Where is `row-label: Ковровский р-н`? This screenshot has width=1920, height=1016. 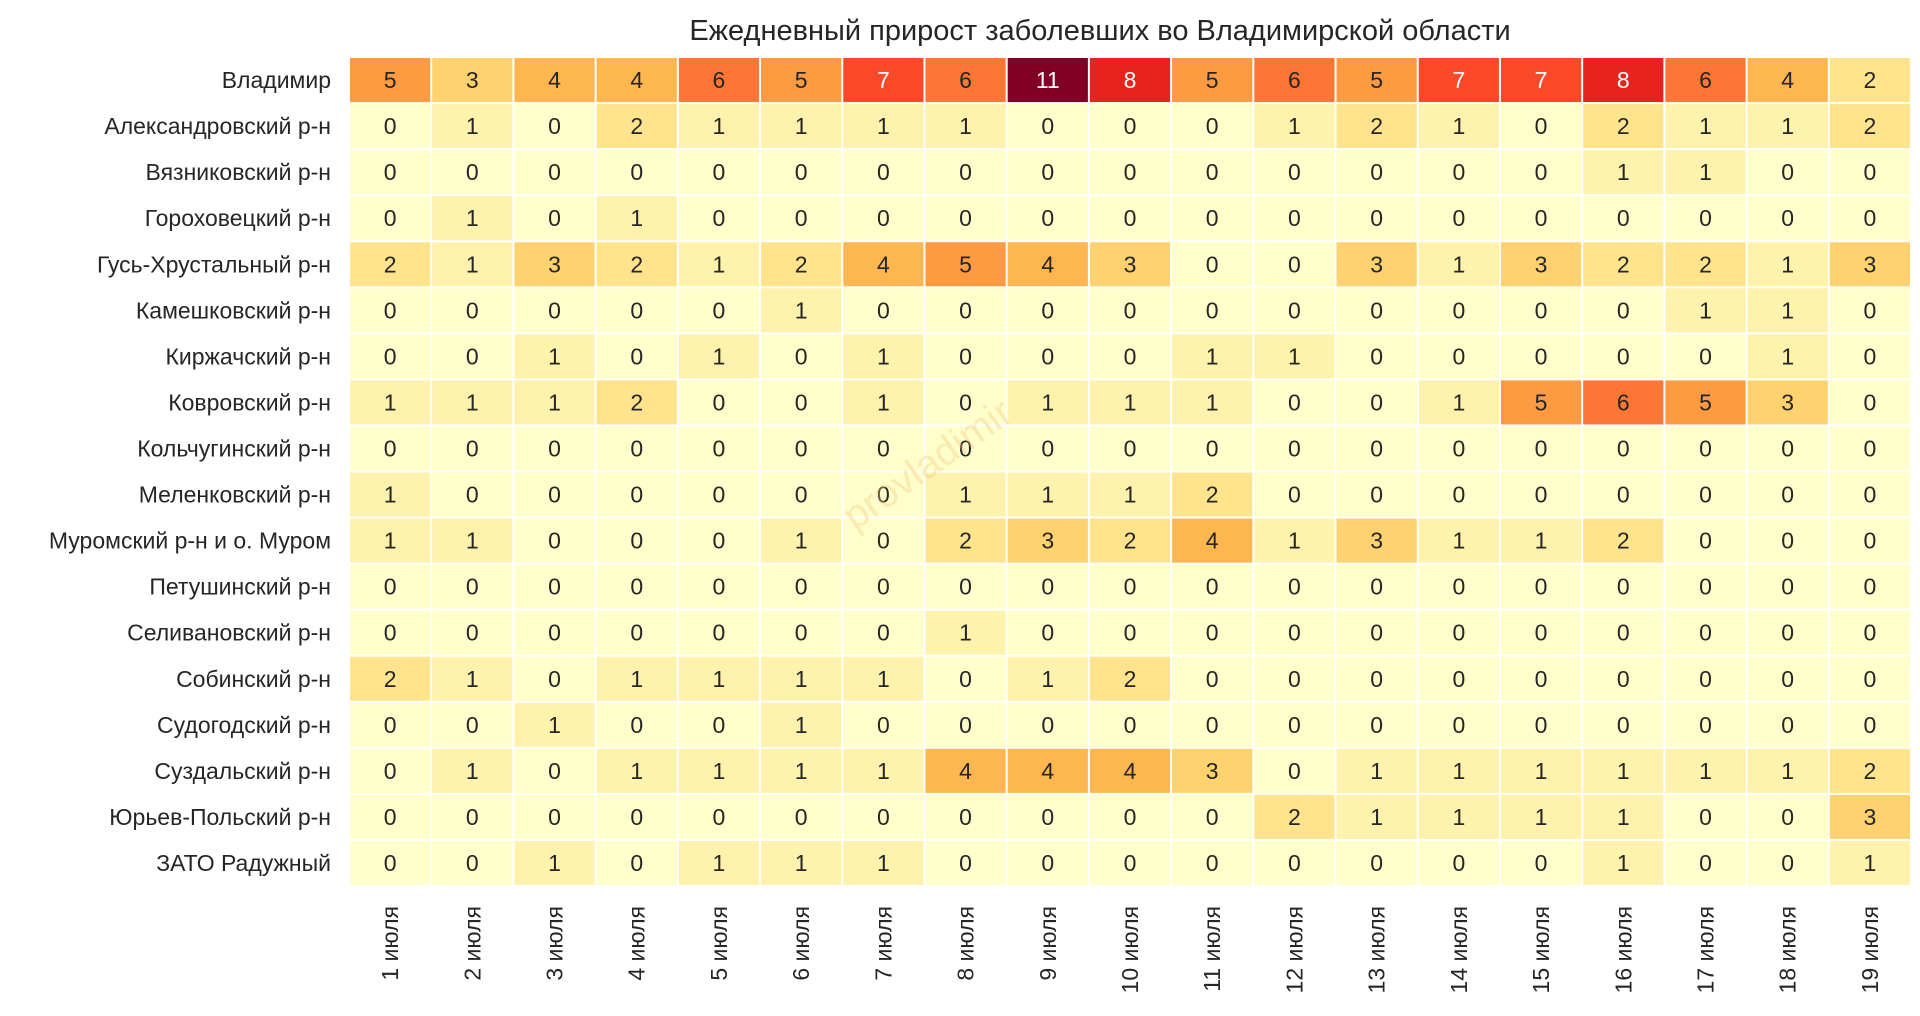
row-label: Ковровский р-н is located at coordinates (249, 402).